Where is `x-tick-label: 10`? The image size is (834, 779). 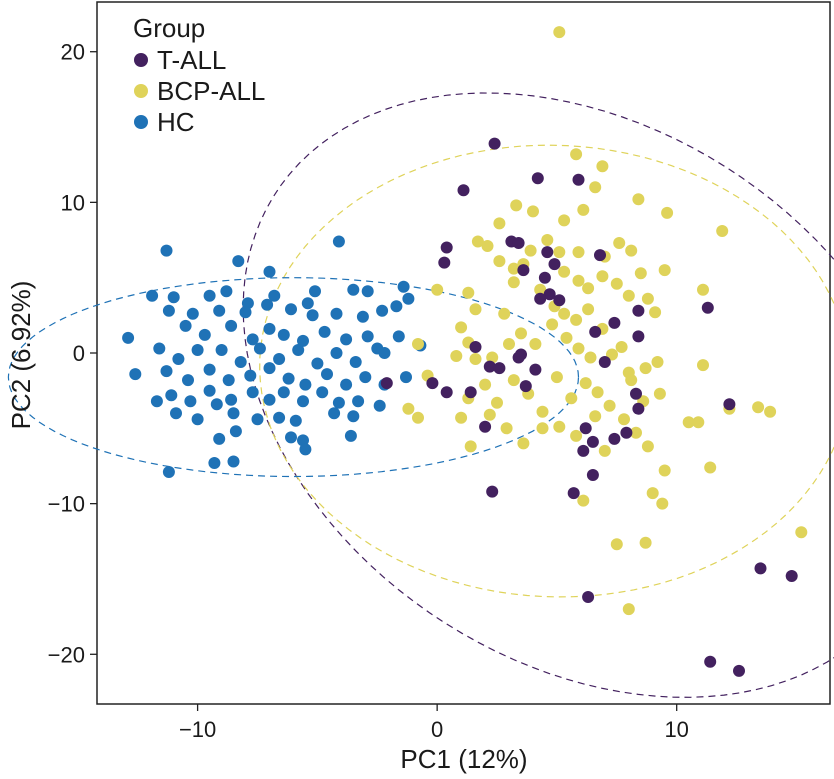
x-tick-label: 10 is located at coordinates (676, 729).